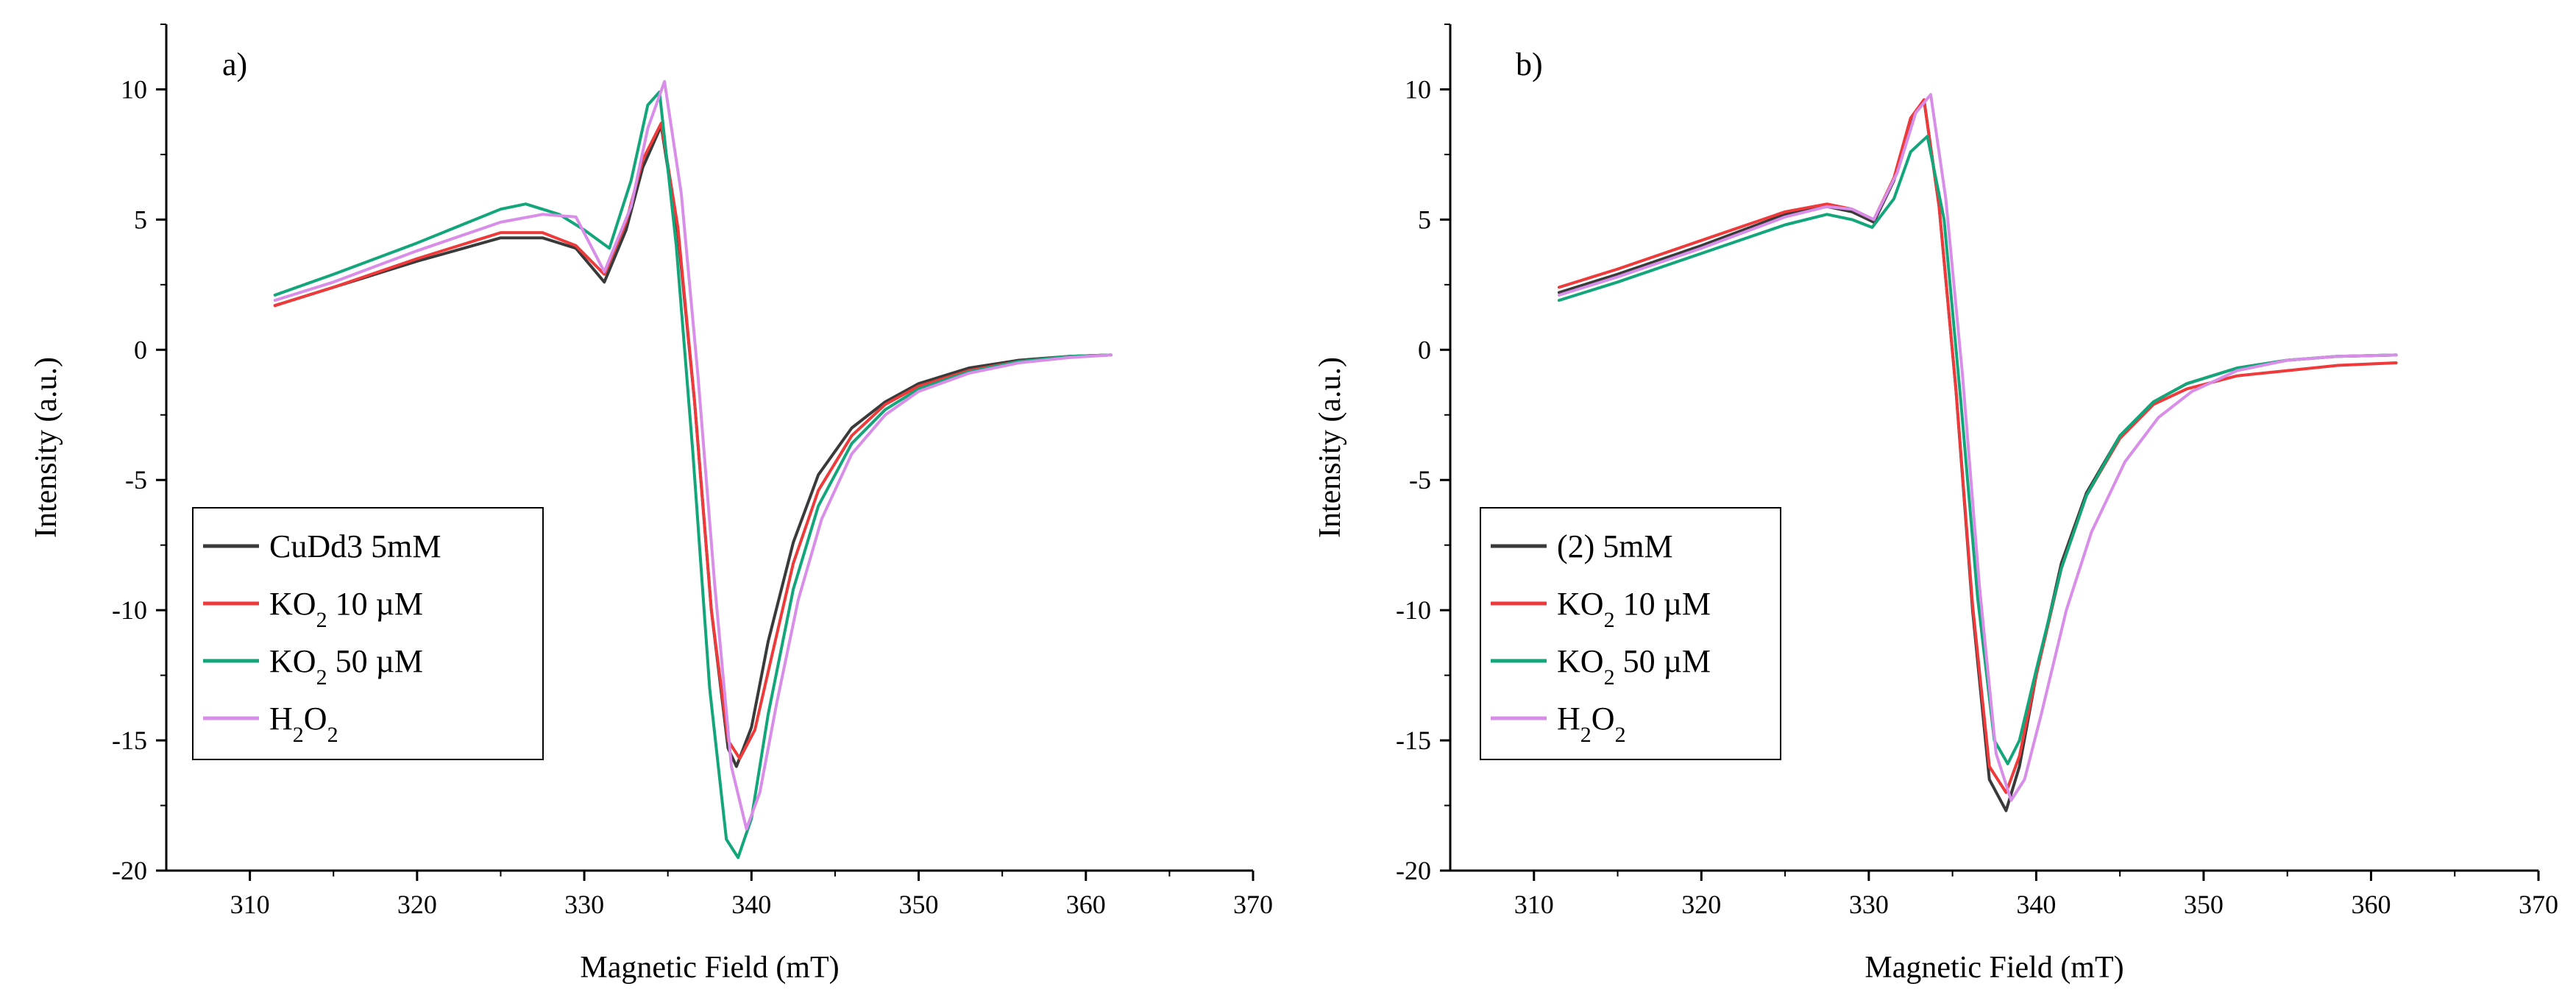 This screenshot has width=2576, height=1006. I want to click on panel-label: b), so click(1529, 64).